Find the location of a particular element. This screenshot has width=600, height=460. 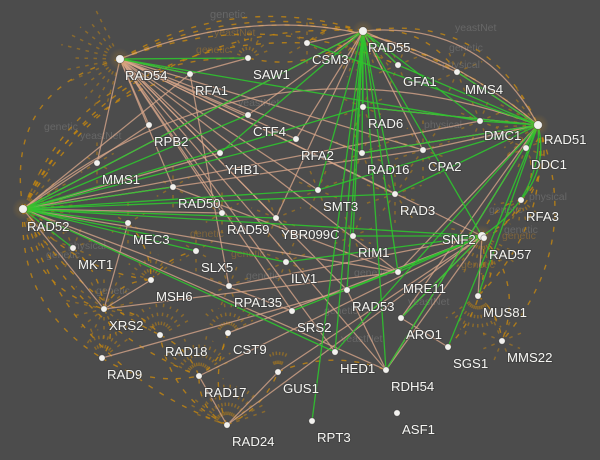

node-RFA2 is located at coordinates (296, 139).